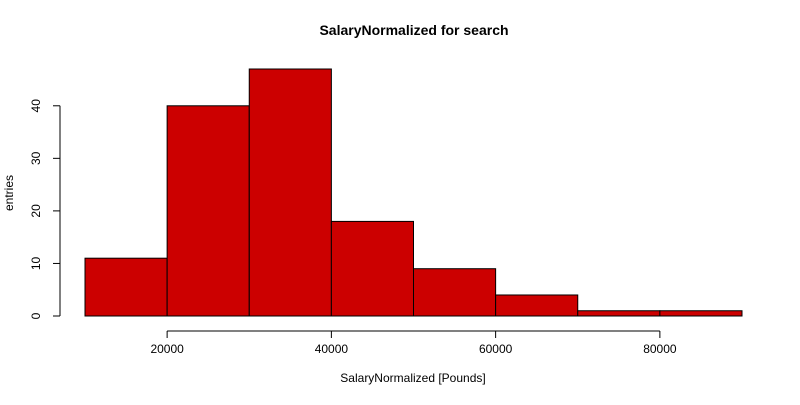 Image resolution: width=800 pixels, height=405 pixels. I want to click on y-tick-label-1: 10, so click(36, 263).